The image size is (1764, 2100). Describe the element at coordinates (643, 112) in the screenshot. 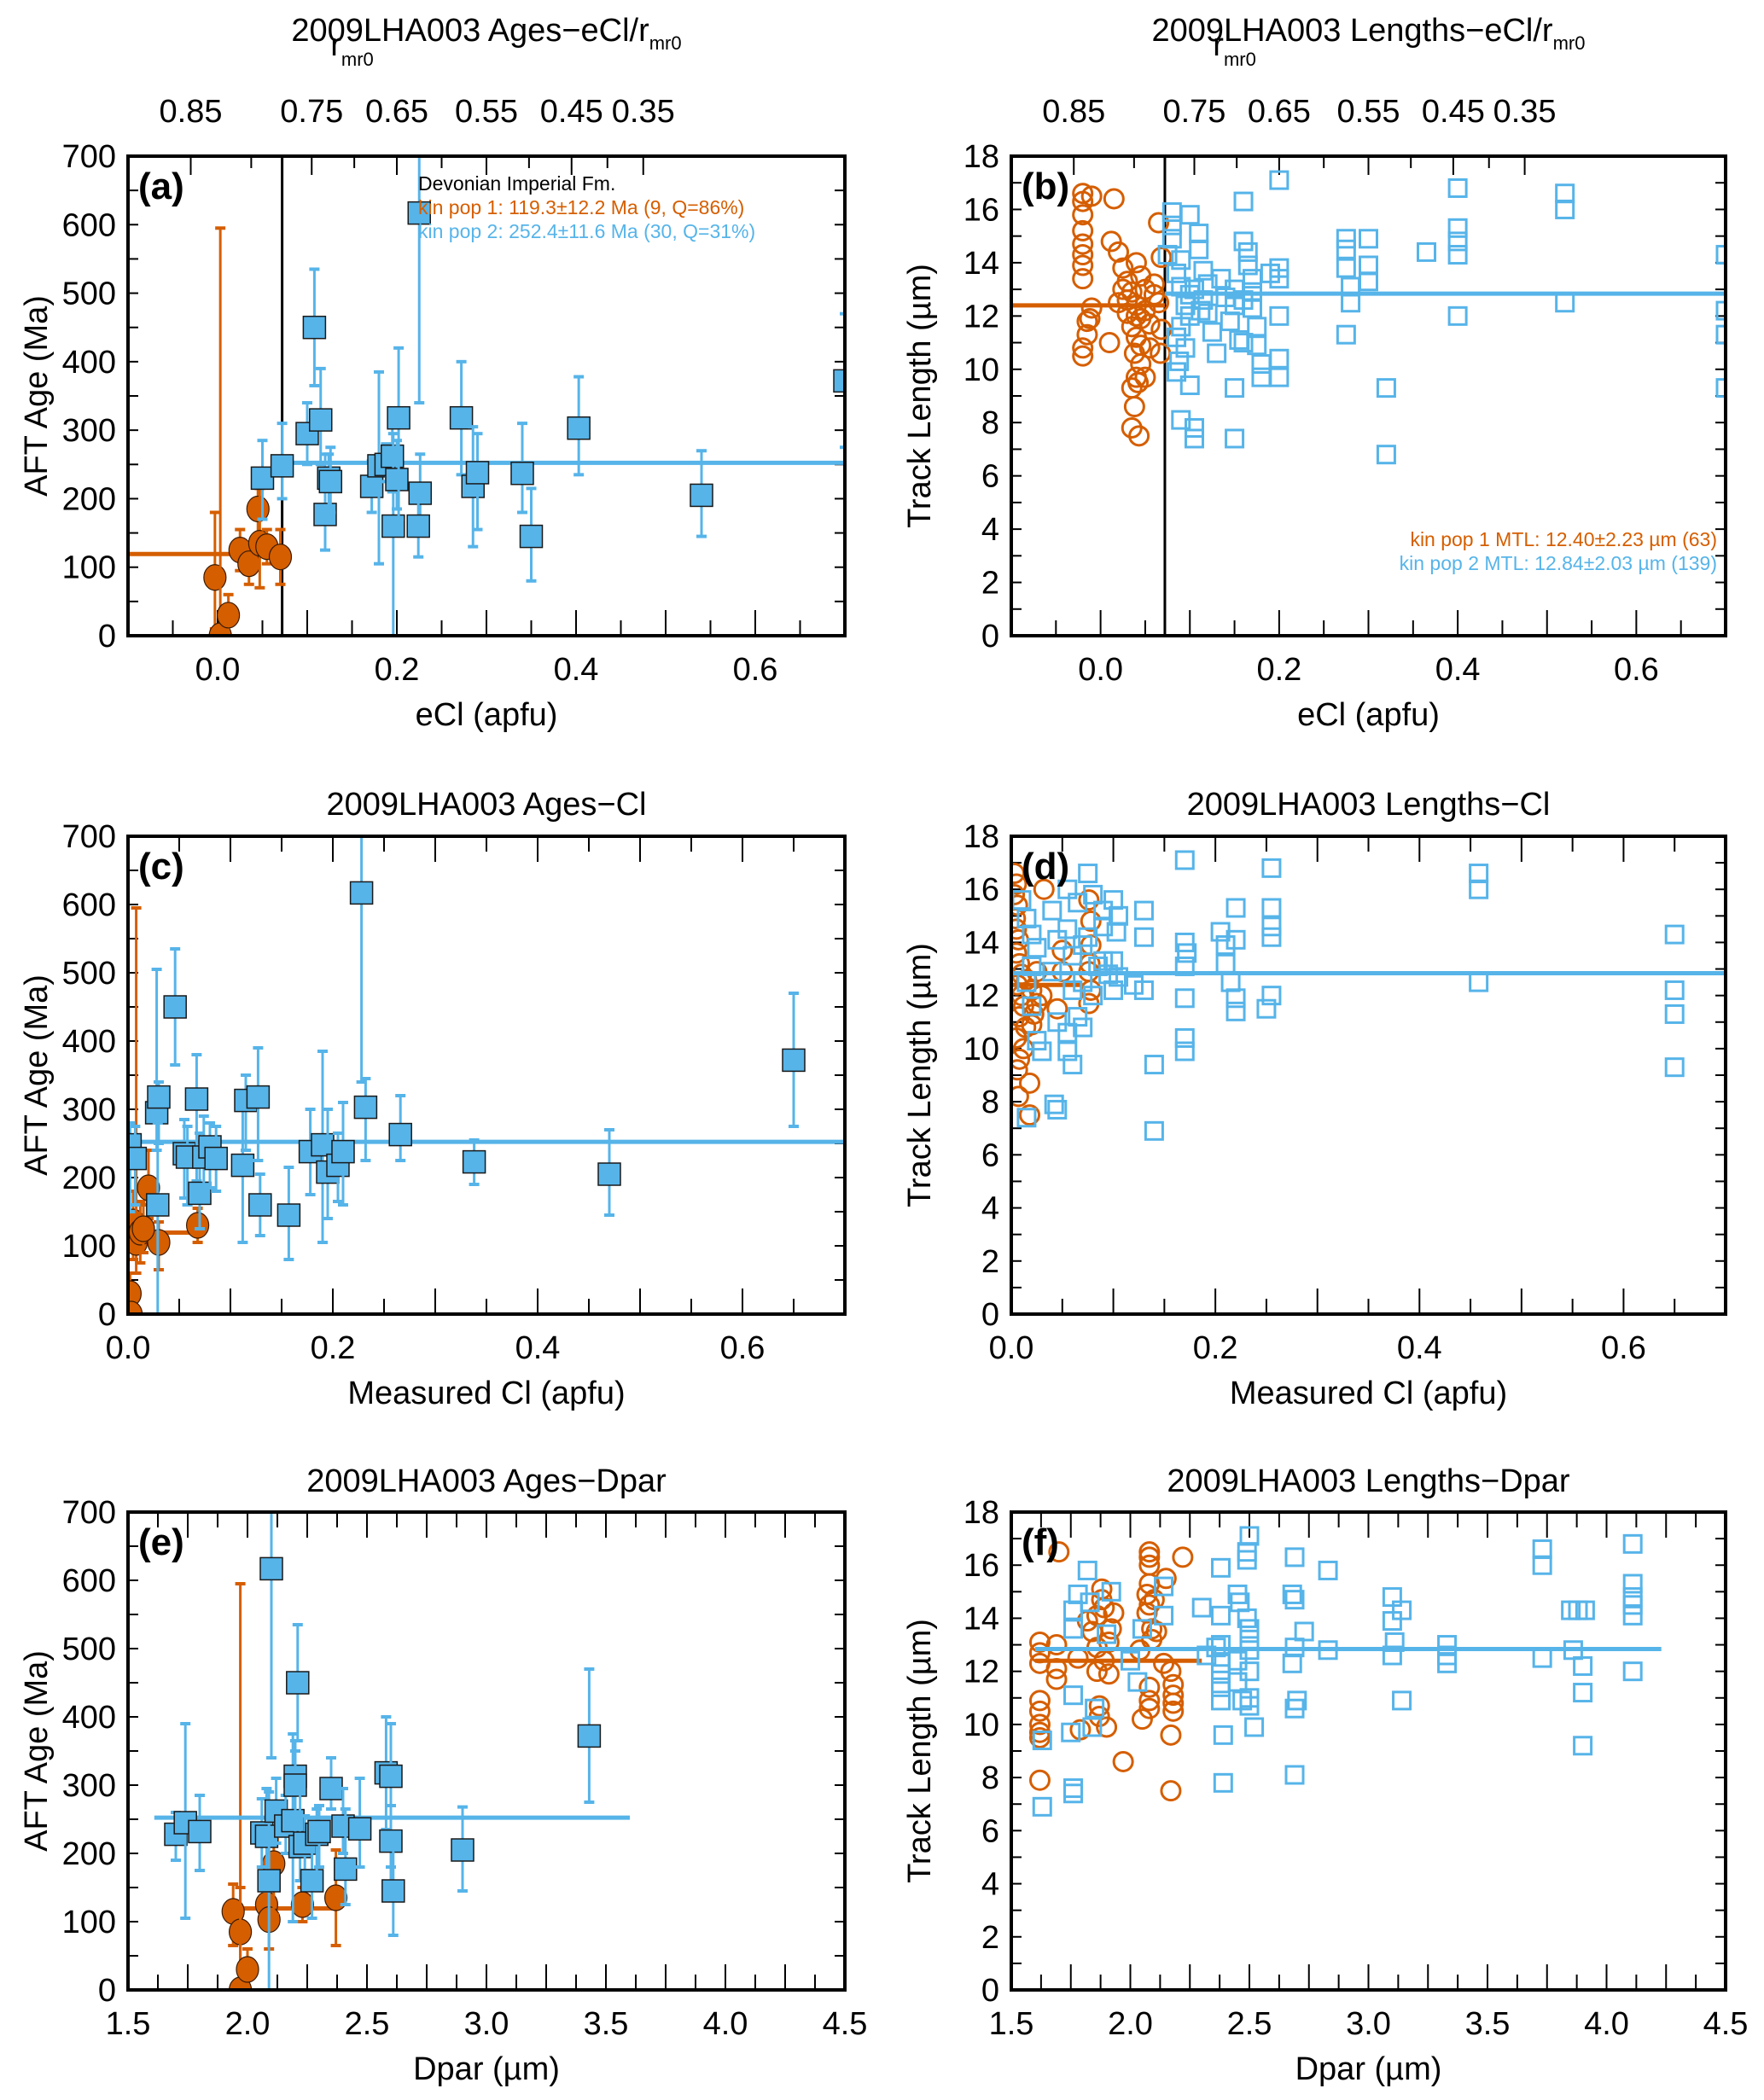

I see `top-axis-tick-label: 0.35` at that location.